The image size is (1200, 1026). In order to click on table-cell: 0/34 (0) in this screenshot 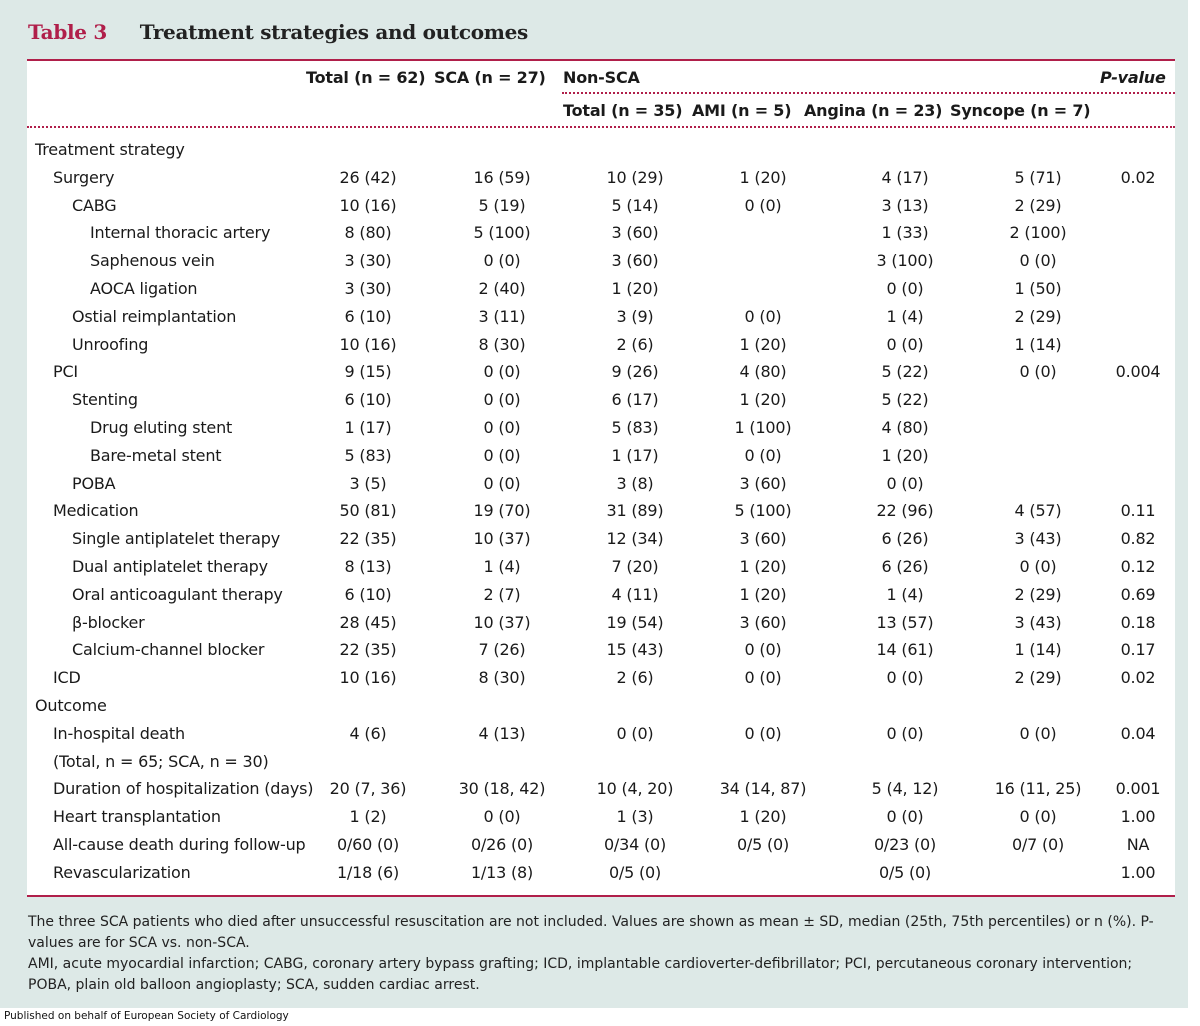, I will do `click(635, 844)`.